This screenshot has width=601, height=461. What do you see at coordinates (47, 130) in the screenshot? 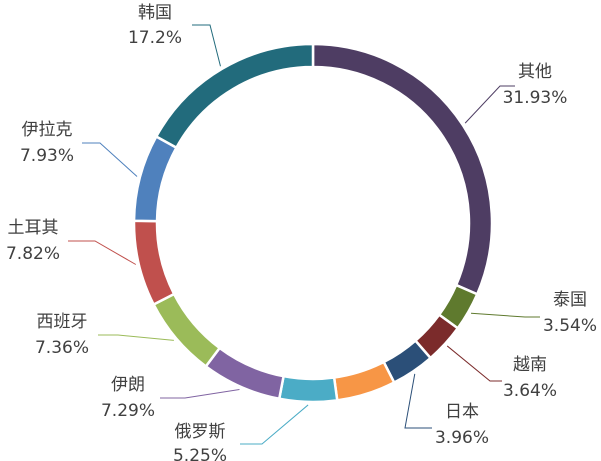
I see `category-label: 伊拉克` at bounding box center [47, 130].